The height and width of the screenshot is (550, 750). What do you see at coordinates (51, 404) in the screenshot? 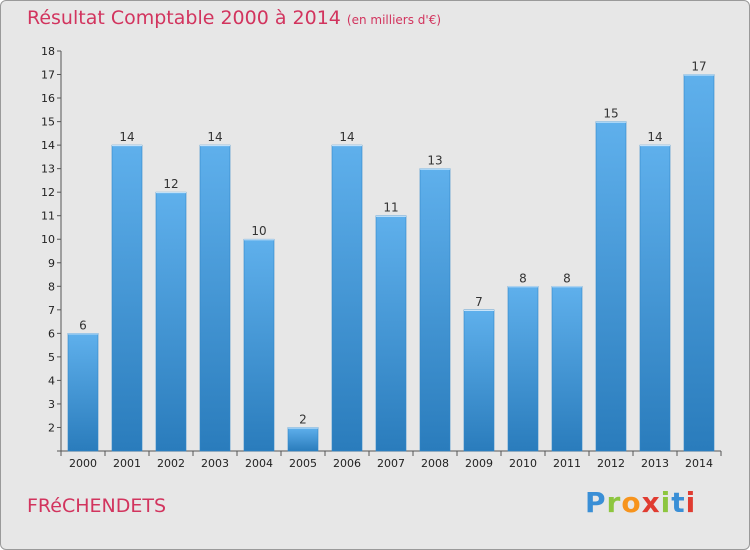
I see `y-tick-label: 3` at bounding box center [51, 404].